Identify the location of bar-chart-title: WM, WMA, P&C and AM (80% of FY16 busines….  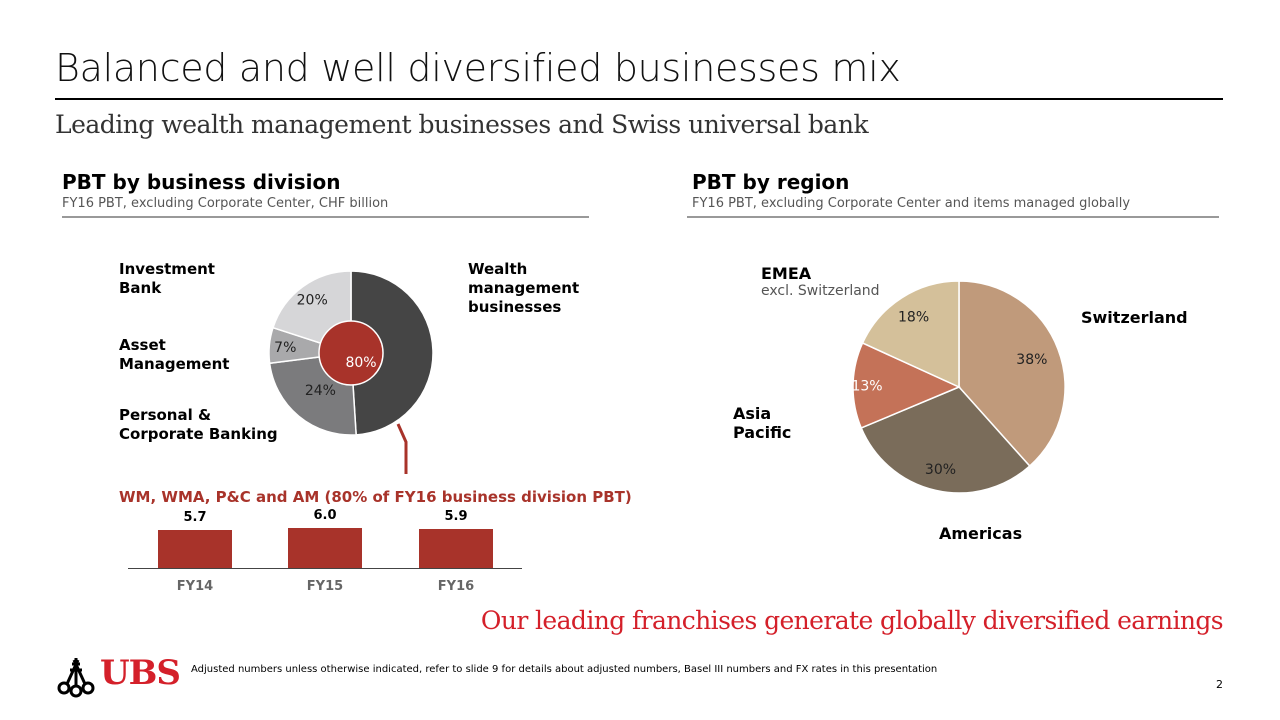
(375, 497).